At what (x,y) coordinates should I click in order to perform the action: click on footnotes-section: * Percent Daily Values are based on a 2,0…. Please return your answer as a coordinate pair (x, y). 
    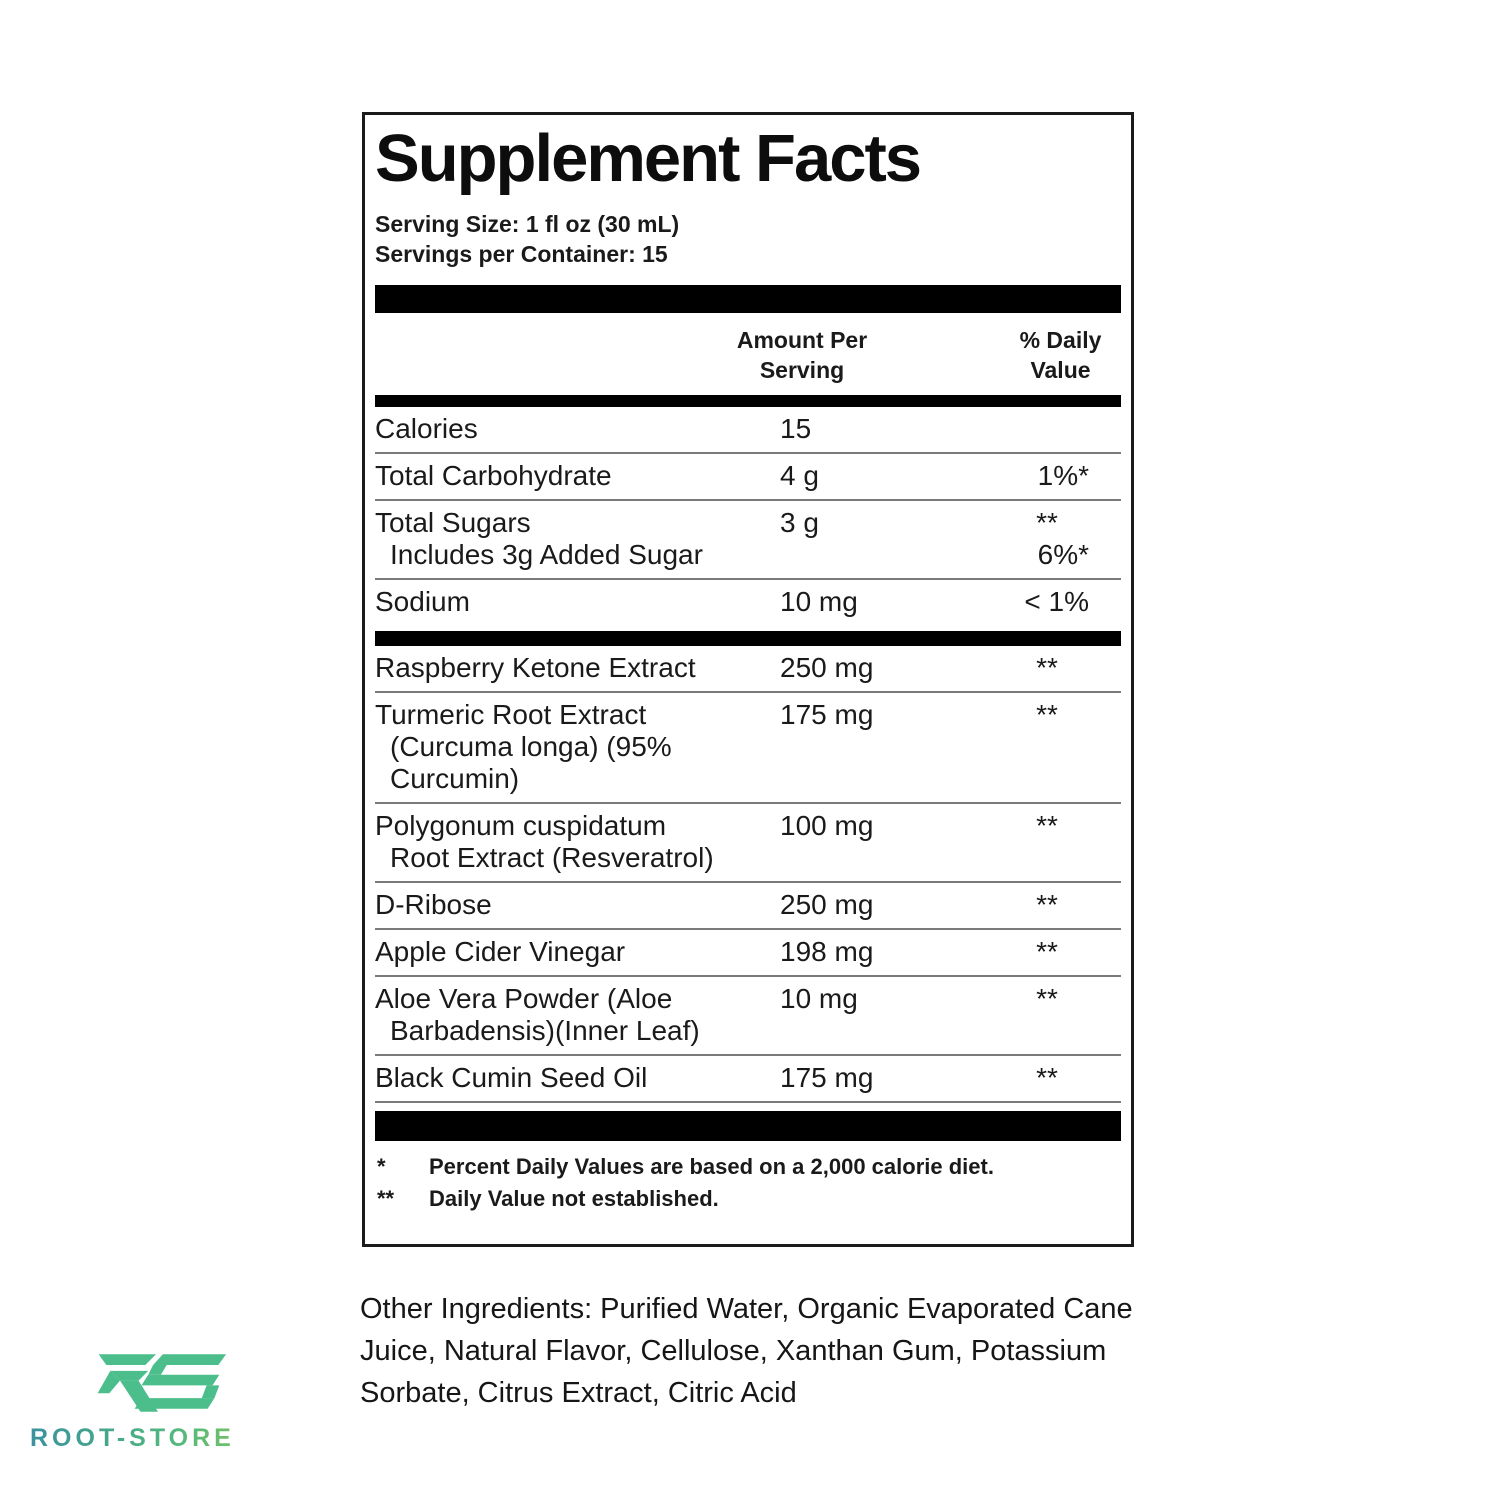
    Looking at the image, I should click on (748, 1182).